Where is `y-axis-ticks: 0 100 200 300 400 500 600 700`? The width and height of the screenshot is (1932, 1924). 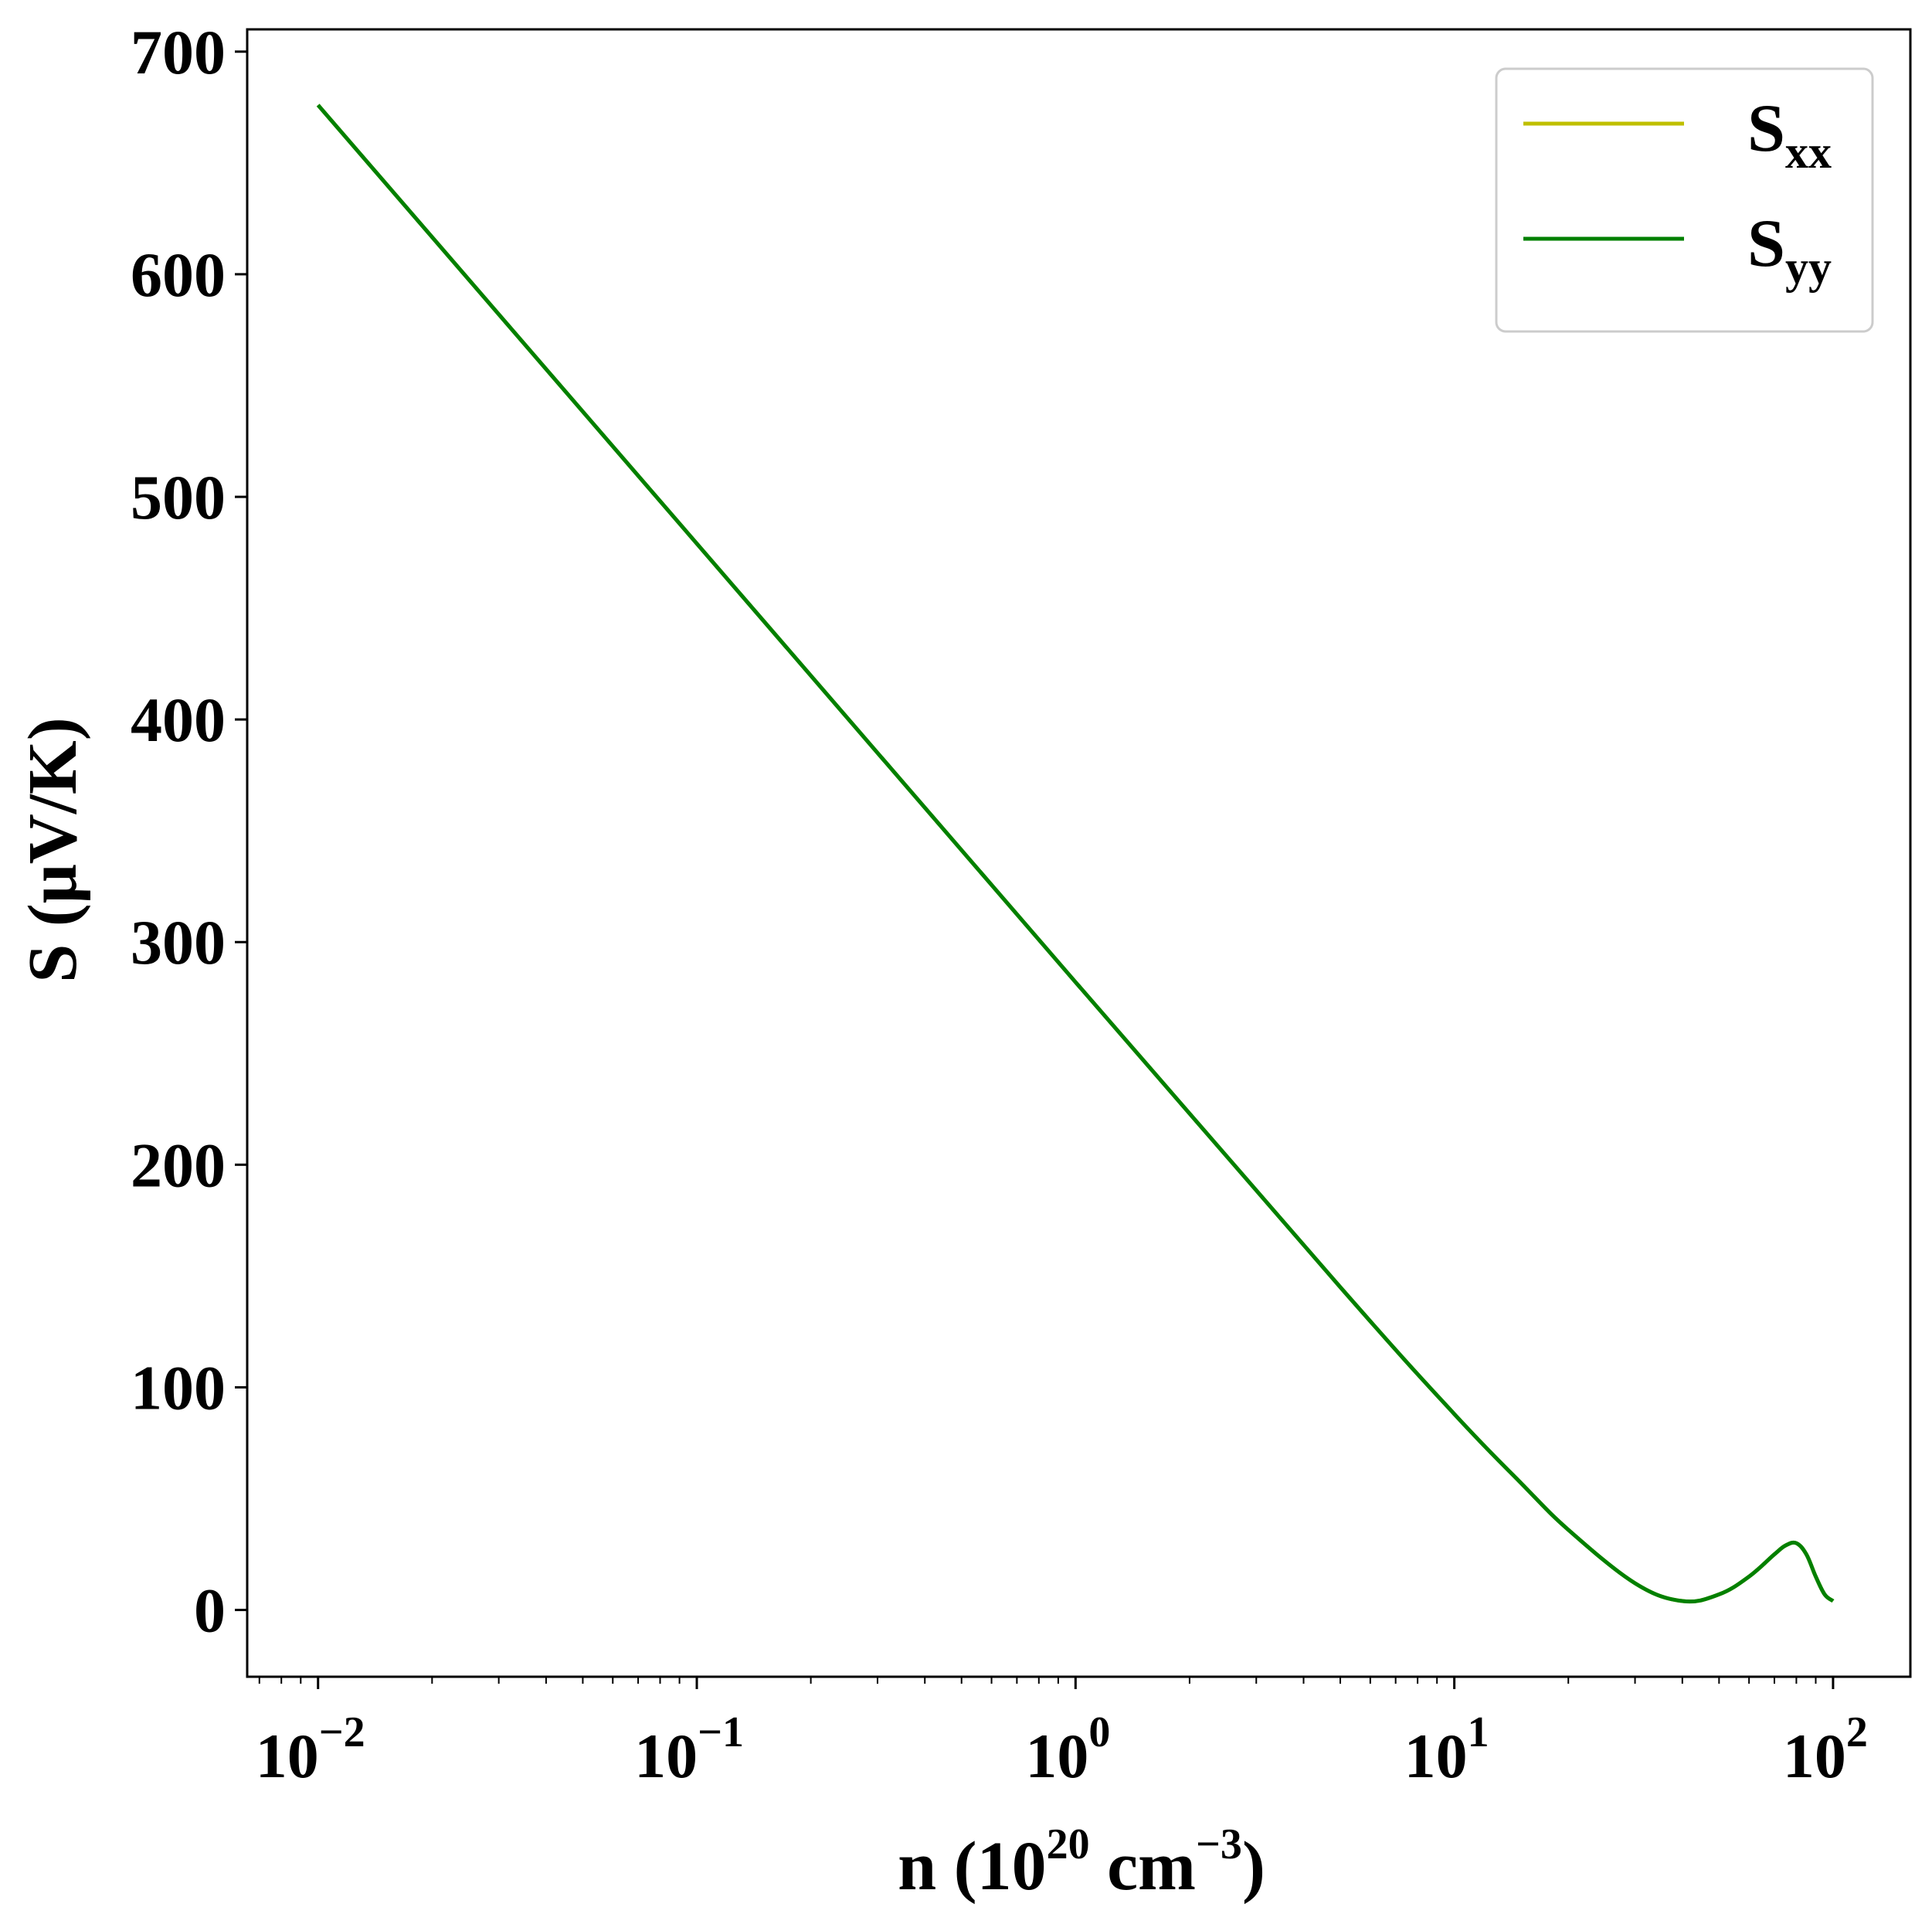 y-axis-ticks: 0 100 200 300 400 500 600 700 is located at coordinates (189, 831).